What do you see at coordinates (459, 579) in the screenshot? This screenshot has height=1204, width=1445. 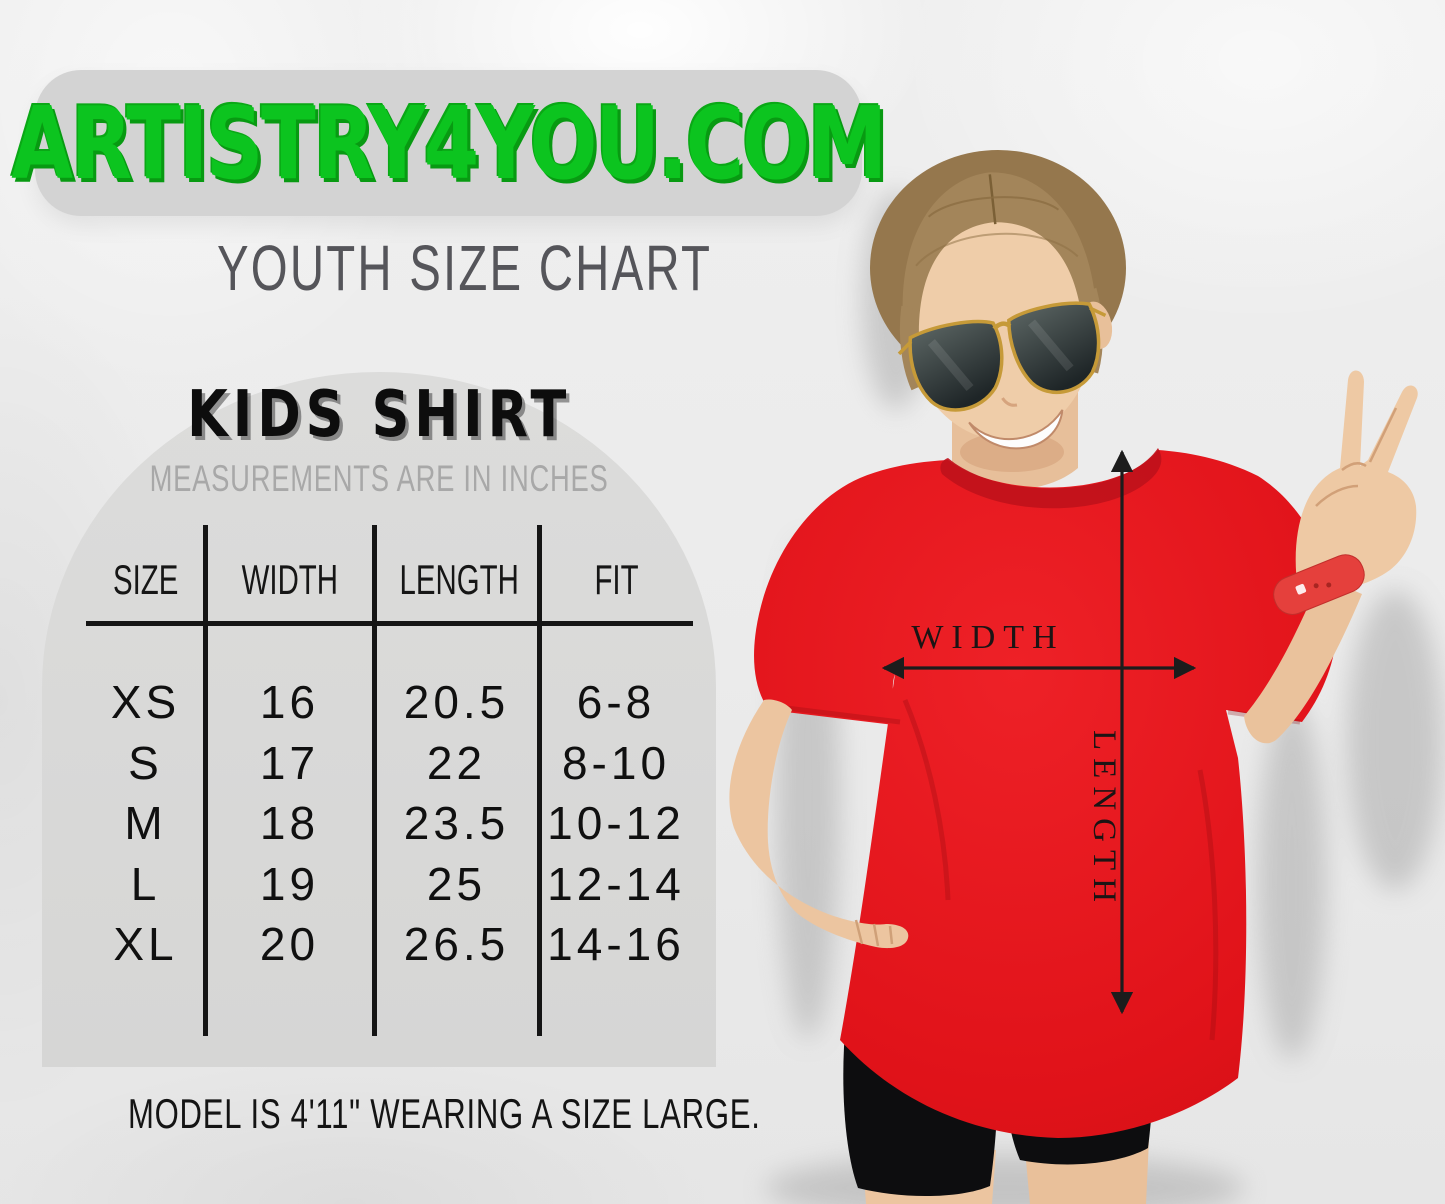 I see `column-header-length: LENGTH` at bounding box center [459, 579].